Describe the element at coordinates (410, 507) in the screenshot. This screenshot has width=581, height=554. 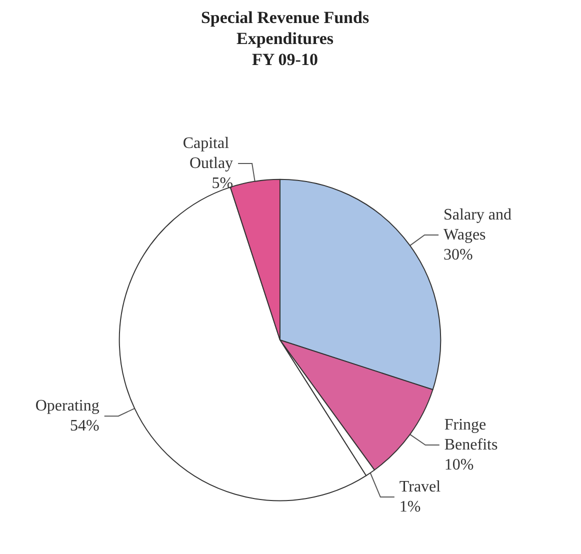
I see `data-label: 1%` at that location.